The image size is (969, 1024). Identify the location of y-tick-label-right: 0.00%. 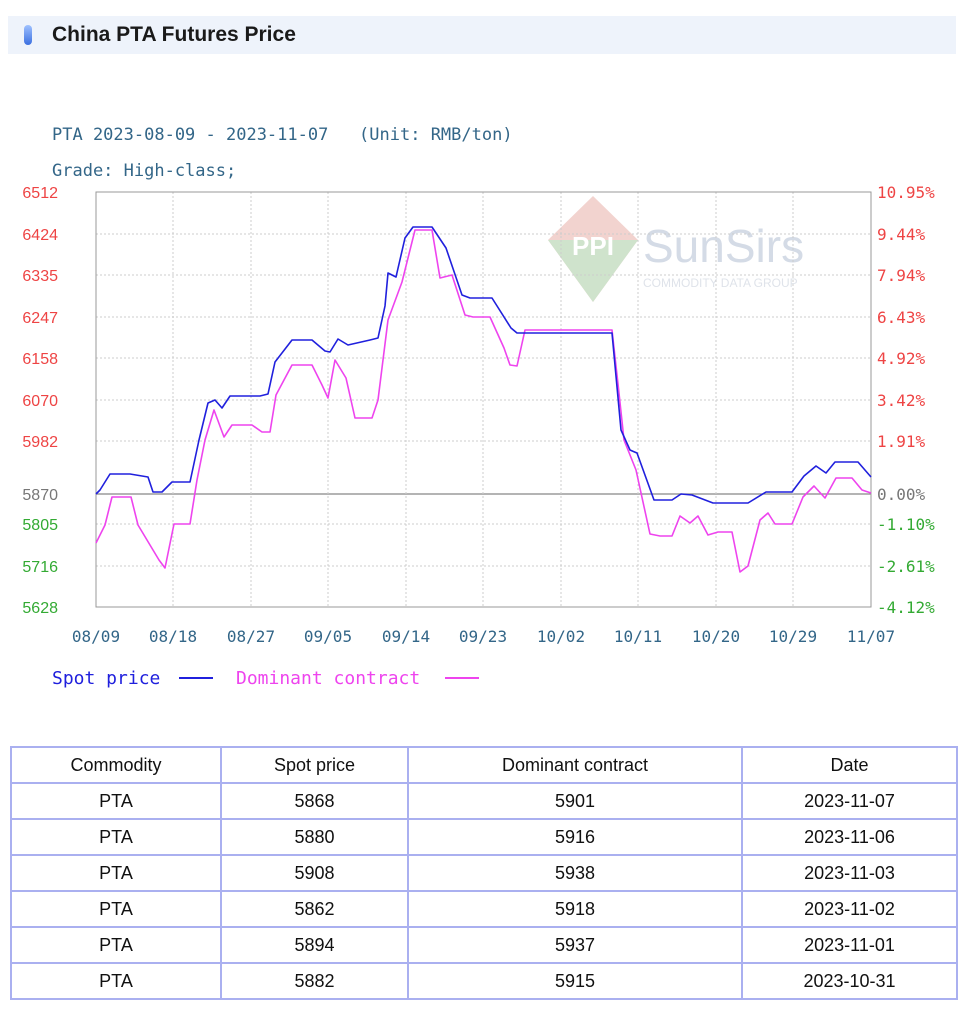
(901, 494).